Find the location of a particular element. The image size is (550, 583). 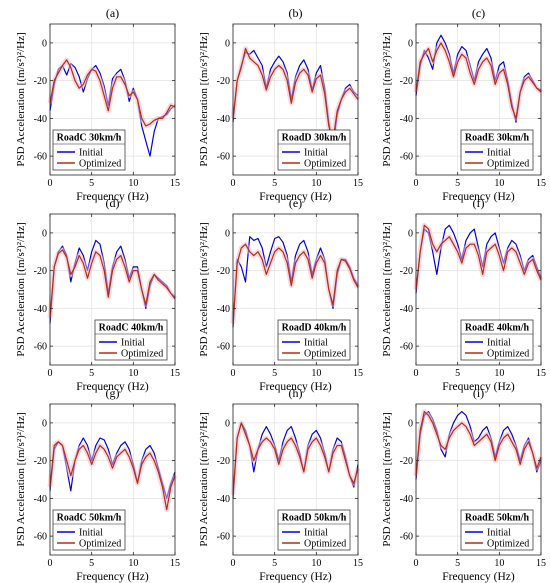

legend-title: RoadC 30km/h is located at coordinates (89, 138).